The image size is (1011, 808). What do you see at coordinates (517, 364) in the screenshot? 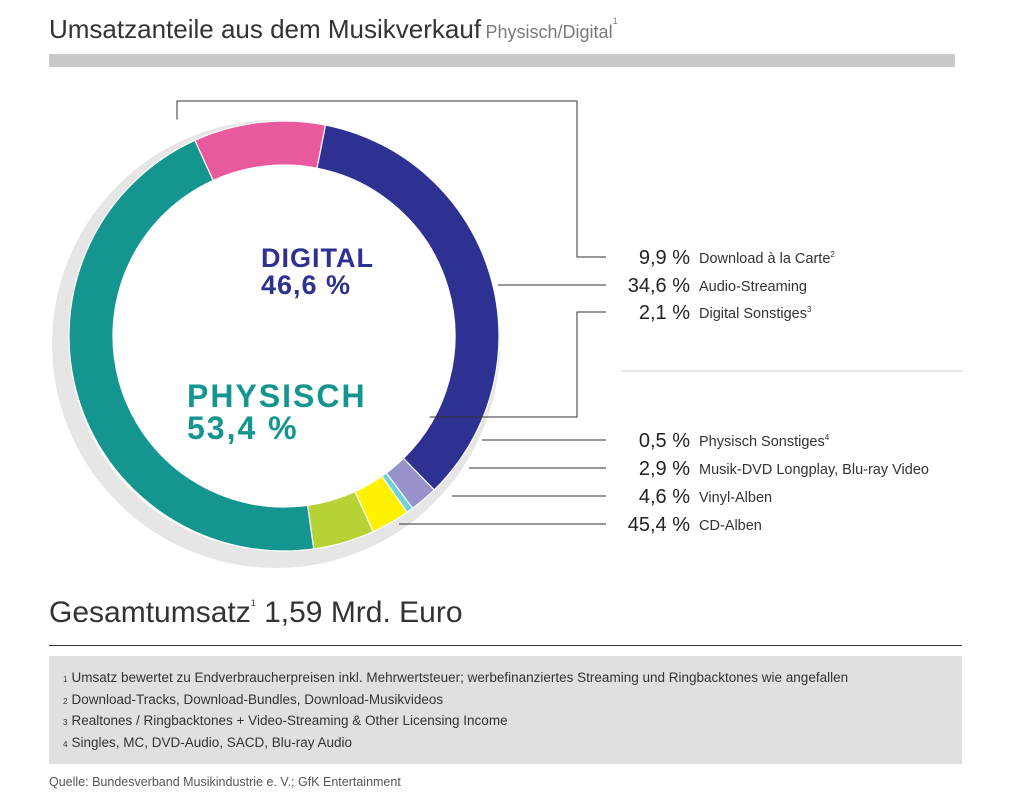
I see `leader-digital-sonstiges` at bounding box center [517, 364].